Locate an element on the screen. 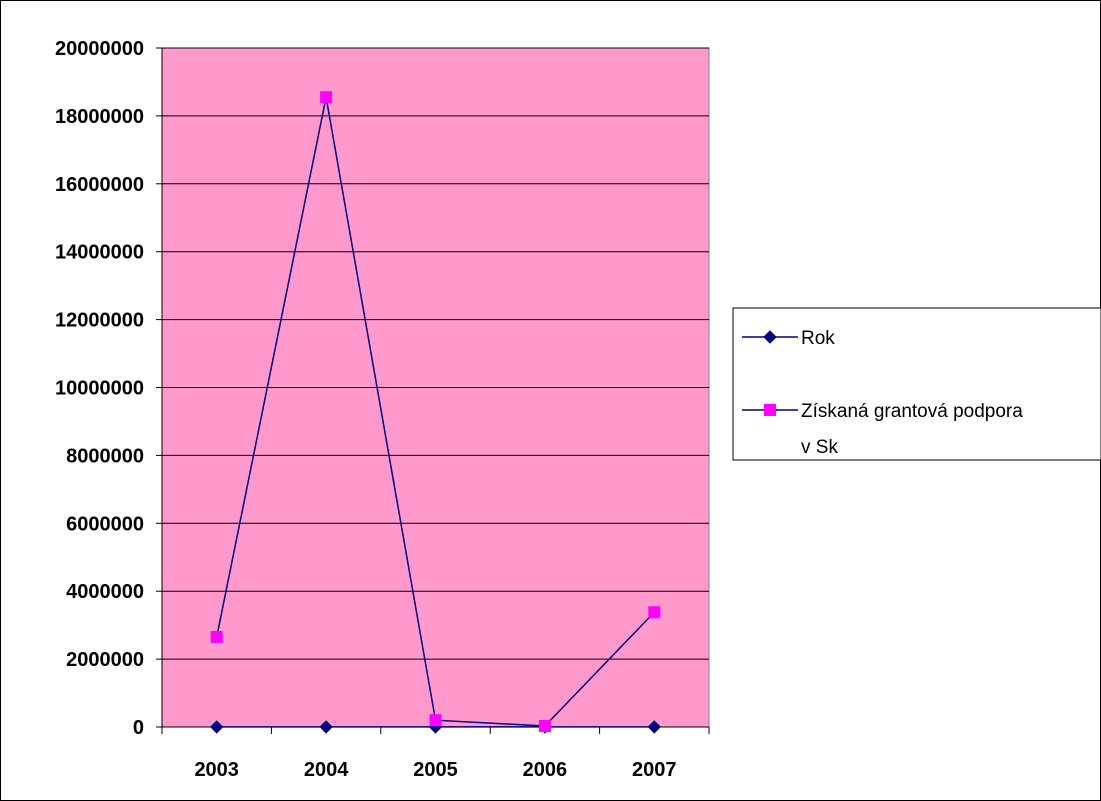  y-tick-label: 18000000 is located at coordinates (99, 117).